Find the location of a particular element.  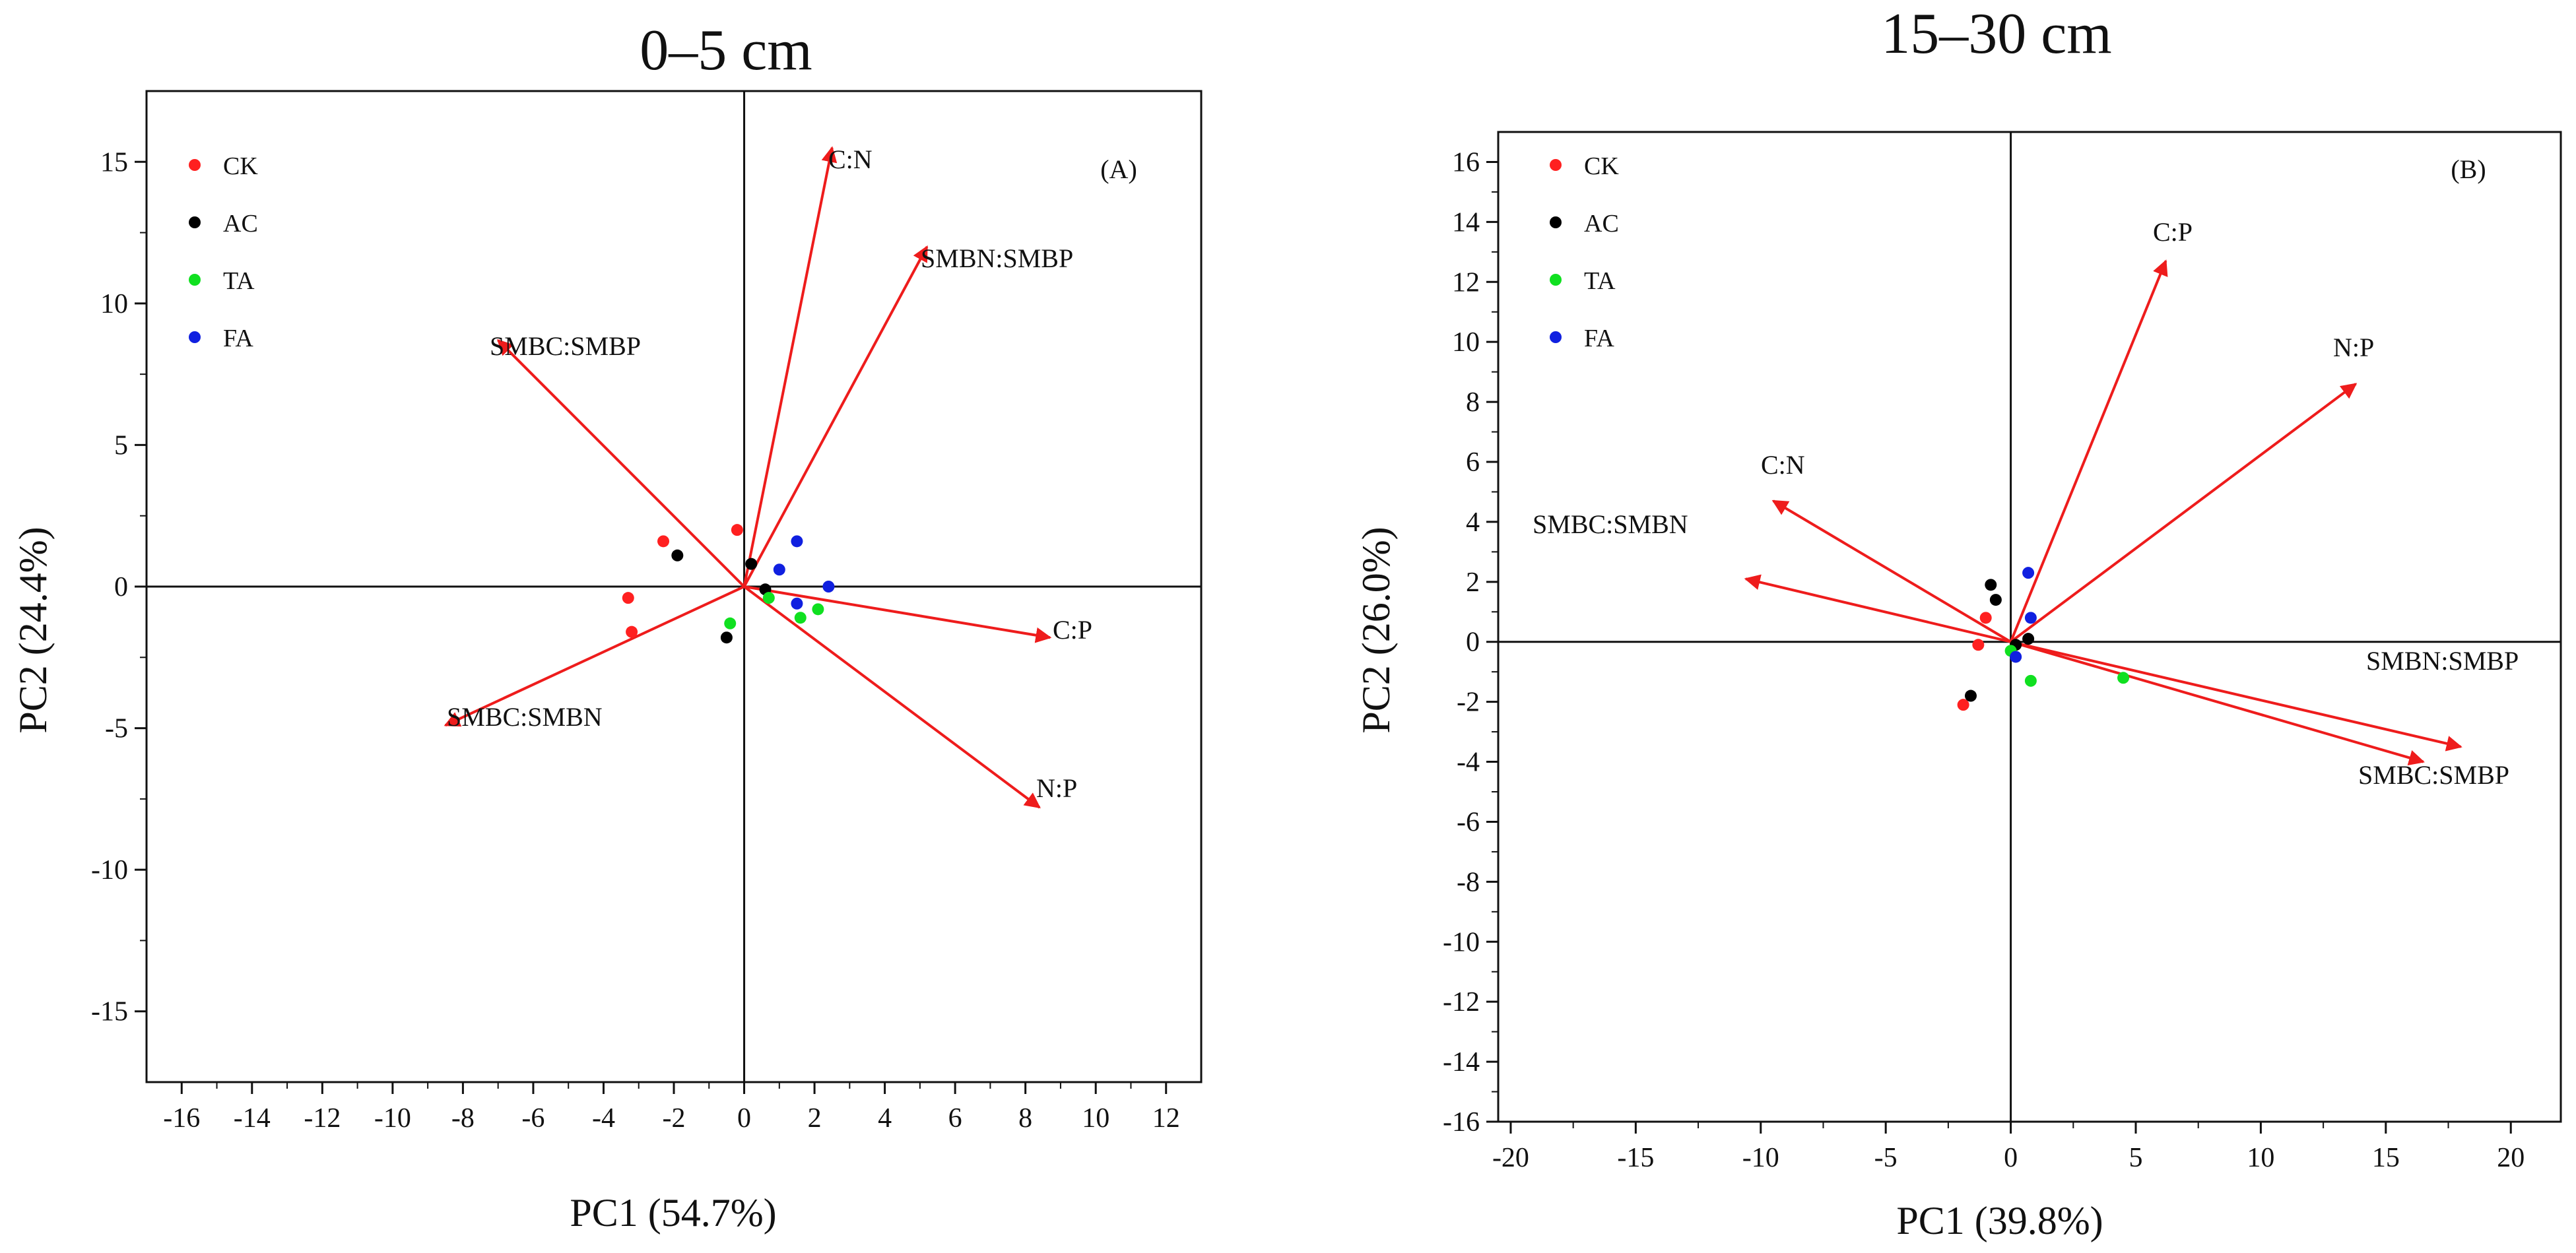

y-tick-label: -12 is located at coordinates (1461, 1002).